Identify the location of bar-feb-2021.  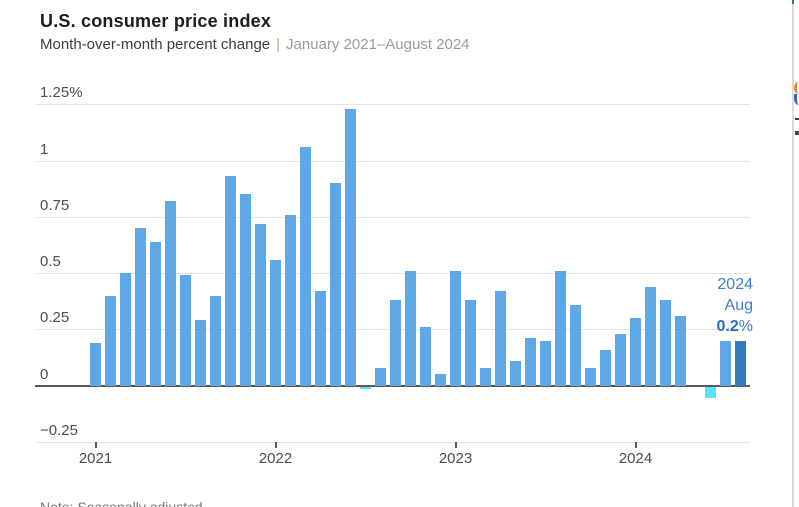
(110, 340).